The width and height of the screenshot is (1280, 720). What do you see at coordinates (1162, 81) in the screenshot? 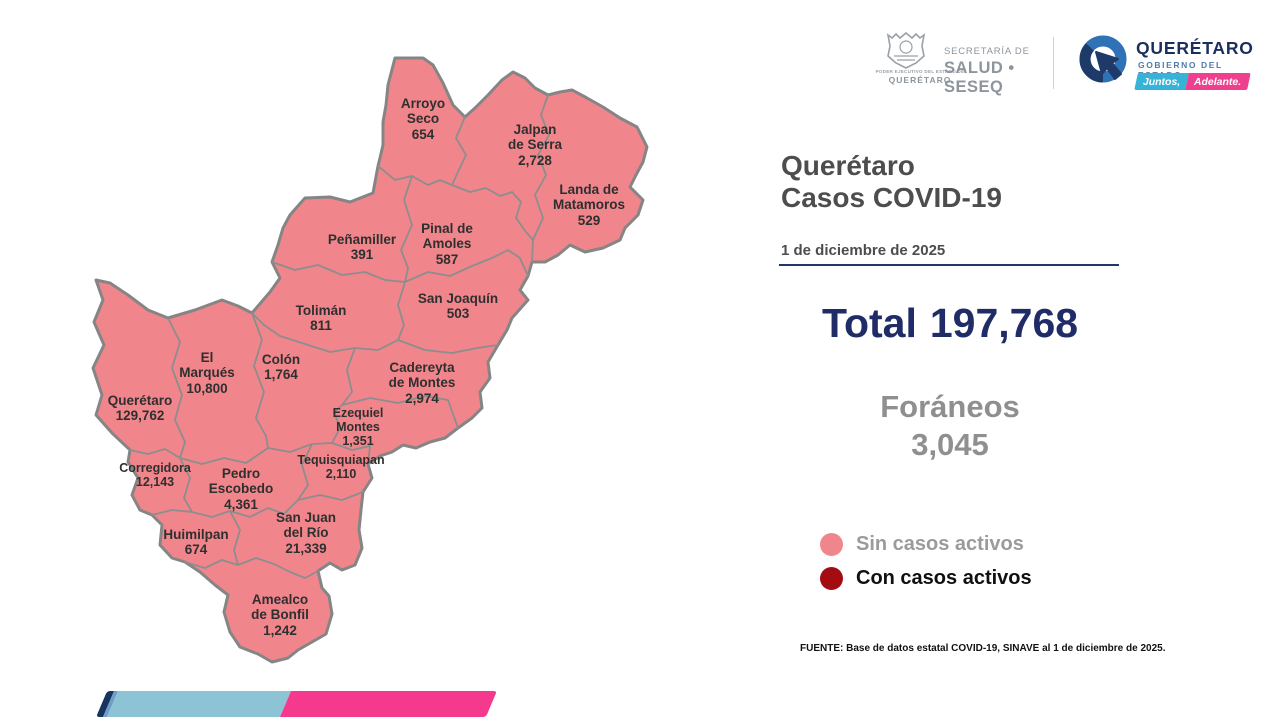
I see `badge-juntos: Juntos,` at bounding box center [1162, 81].